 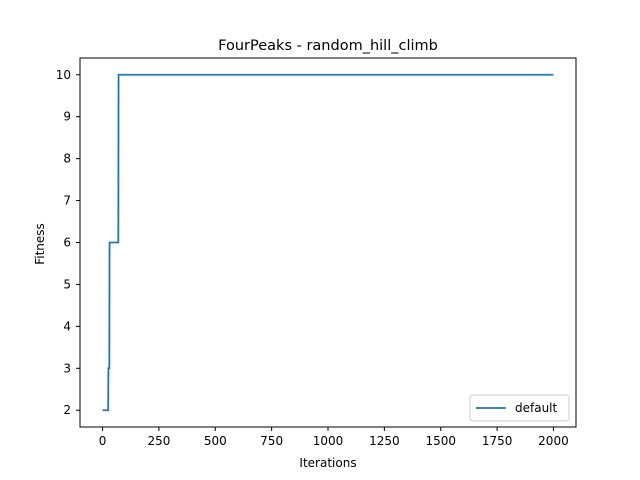 I want to click on x-tick-label: 750, so click(x=271, y=441).